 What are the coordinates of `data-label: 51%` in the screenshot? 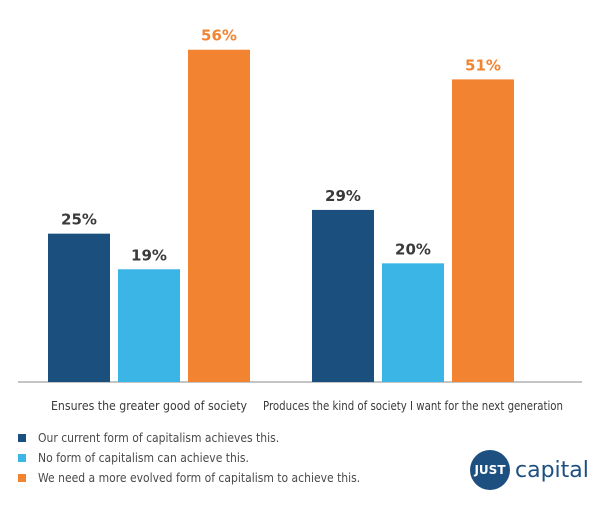 It's located at (483, 65).